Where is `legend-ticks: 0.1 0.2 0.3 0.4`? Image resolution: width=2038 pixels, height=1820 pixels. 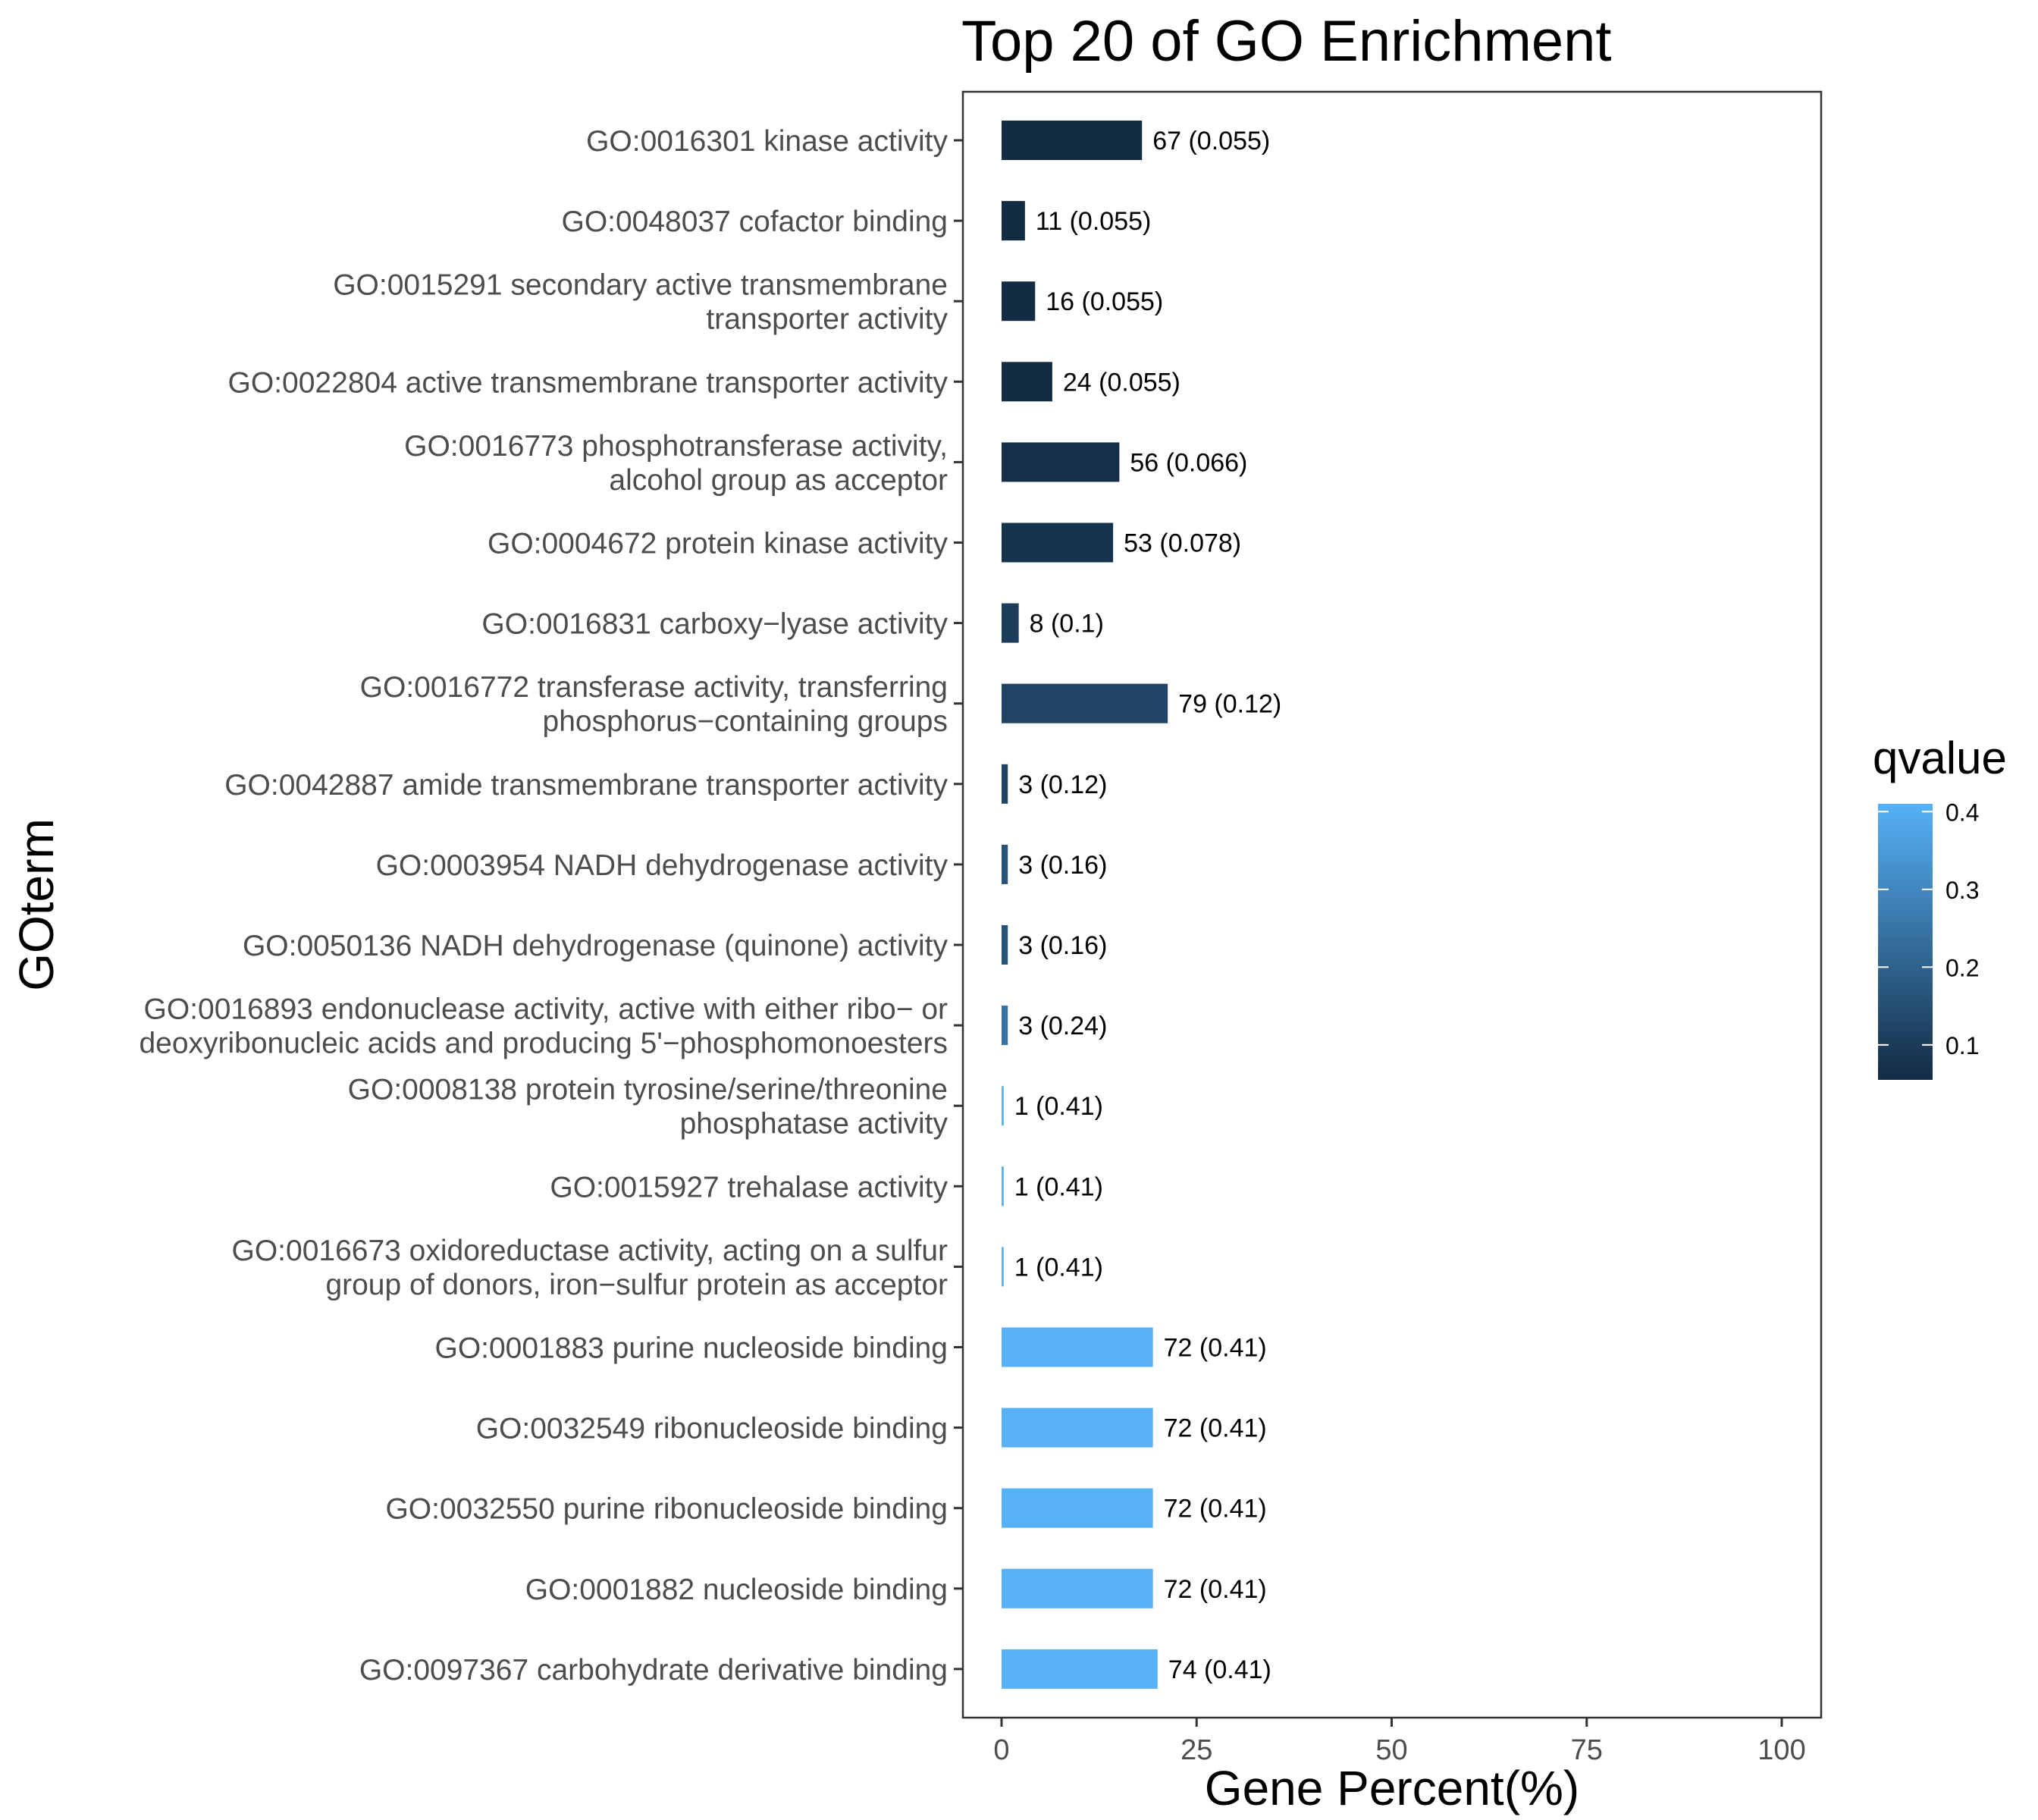
legend-ticks: 0.1 0.2 0.3 0.4 is located at coordinates (1928, 929).